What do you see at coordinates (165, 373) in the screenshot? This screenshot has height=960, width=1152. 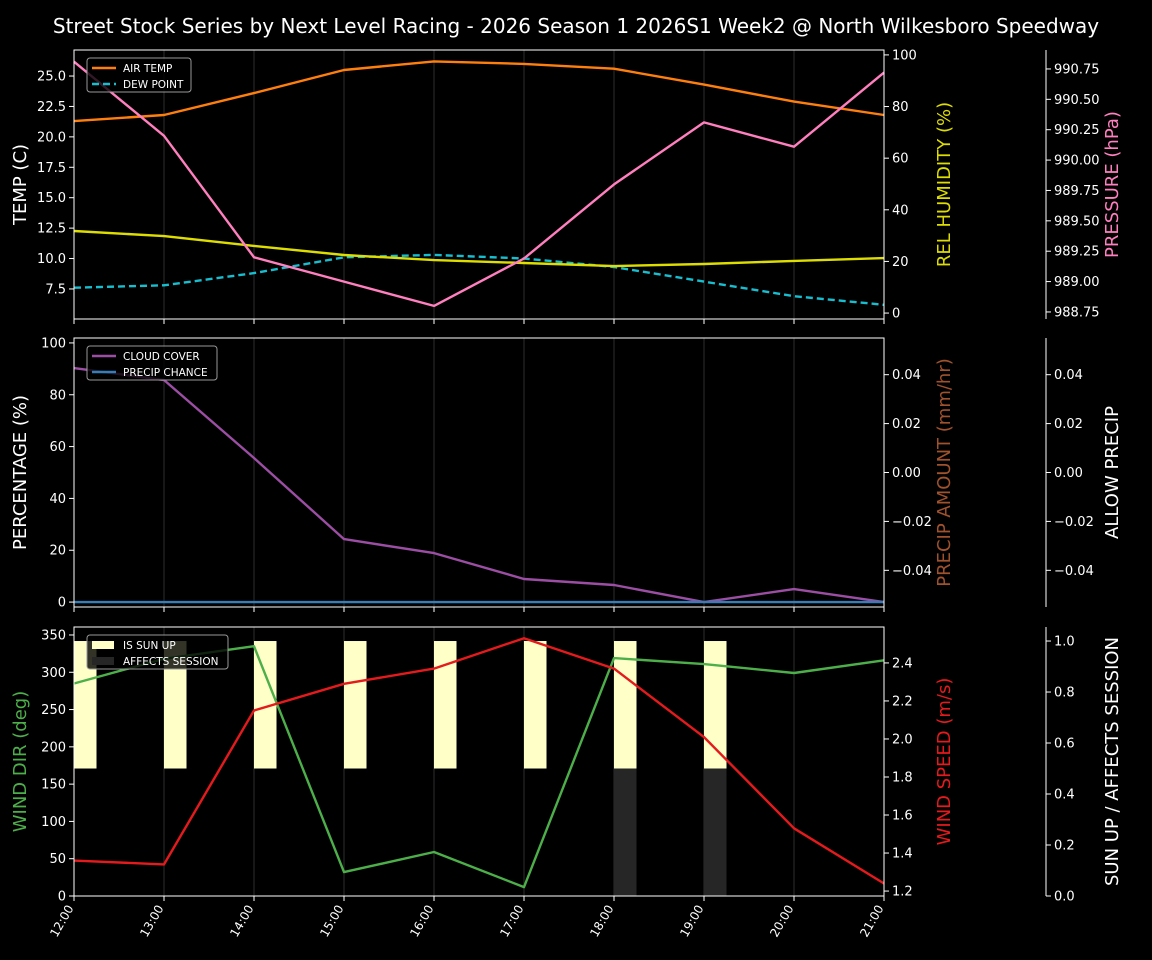 I see `legend-label: PRECIP CHANCE` at bounding box center [165, 373].